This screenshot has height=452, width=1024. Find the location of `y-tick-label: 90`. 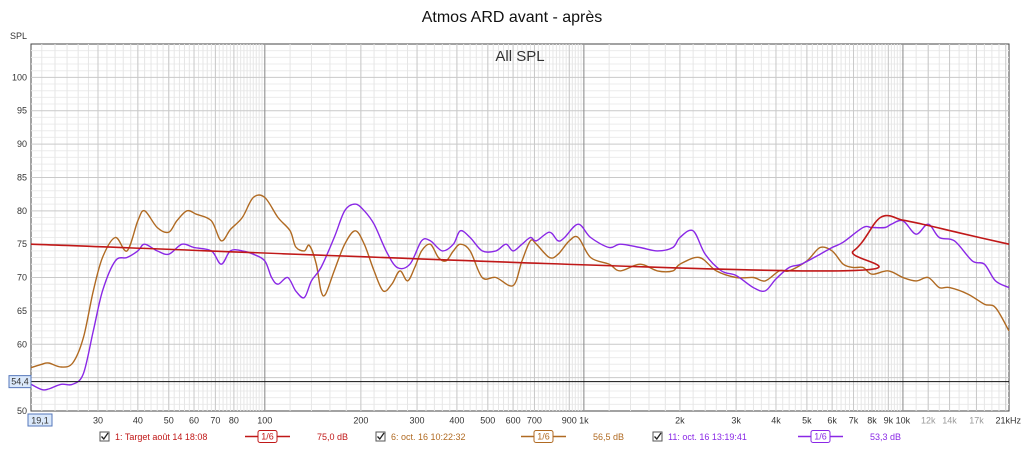

y-tick-label: 90 is located at coordinates (22, 144).